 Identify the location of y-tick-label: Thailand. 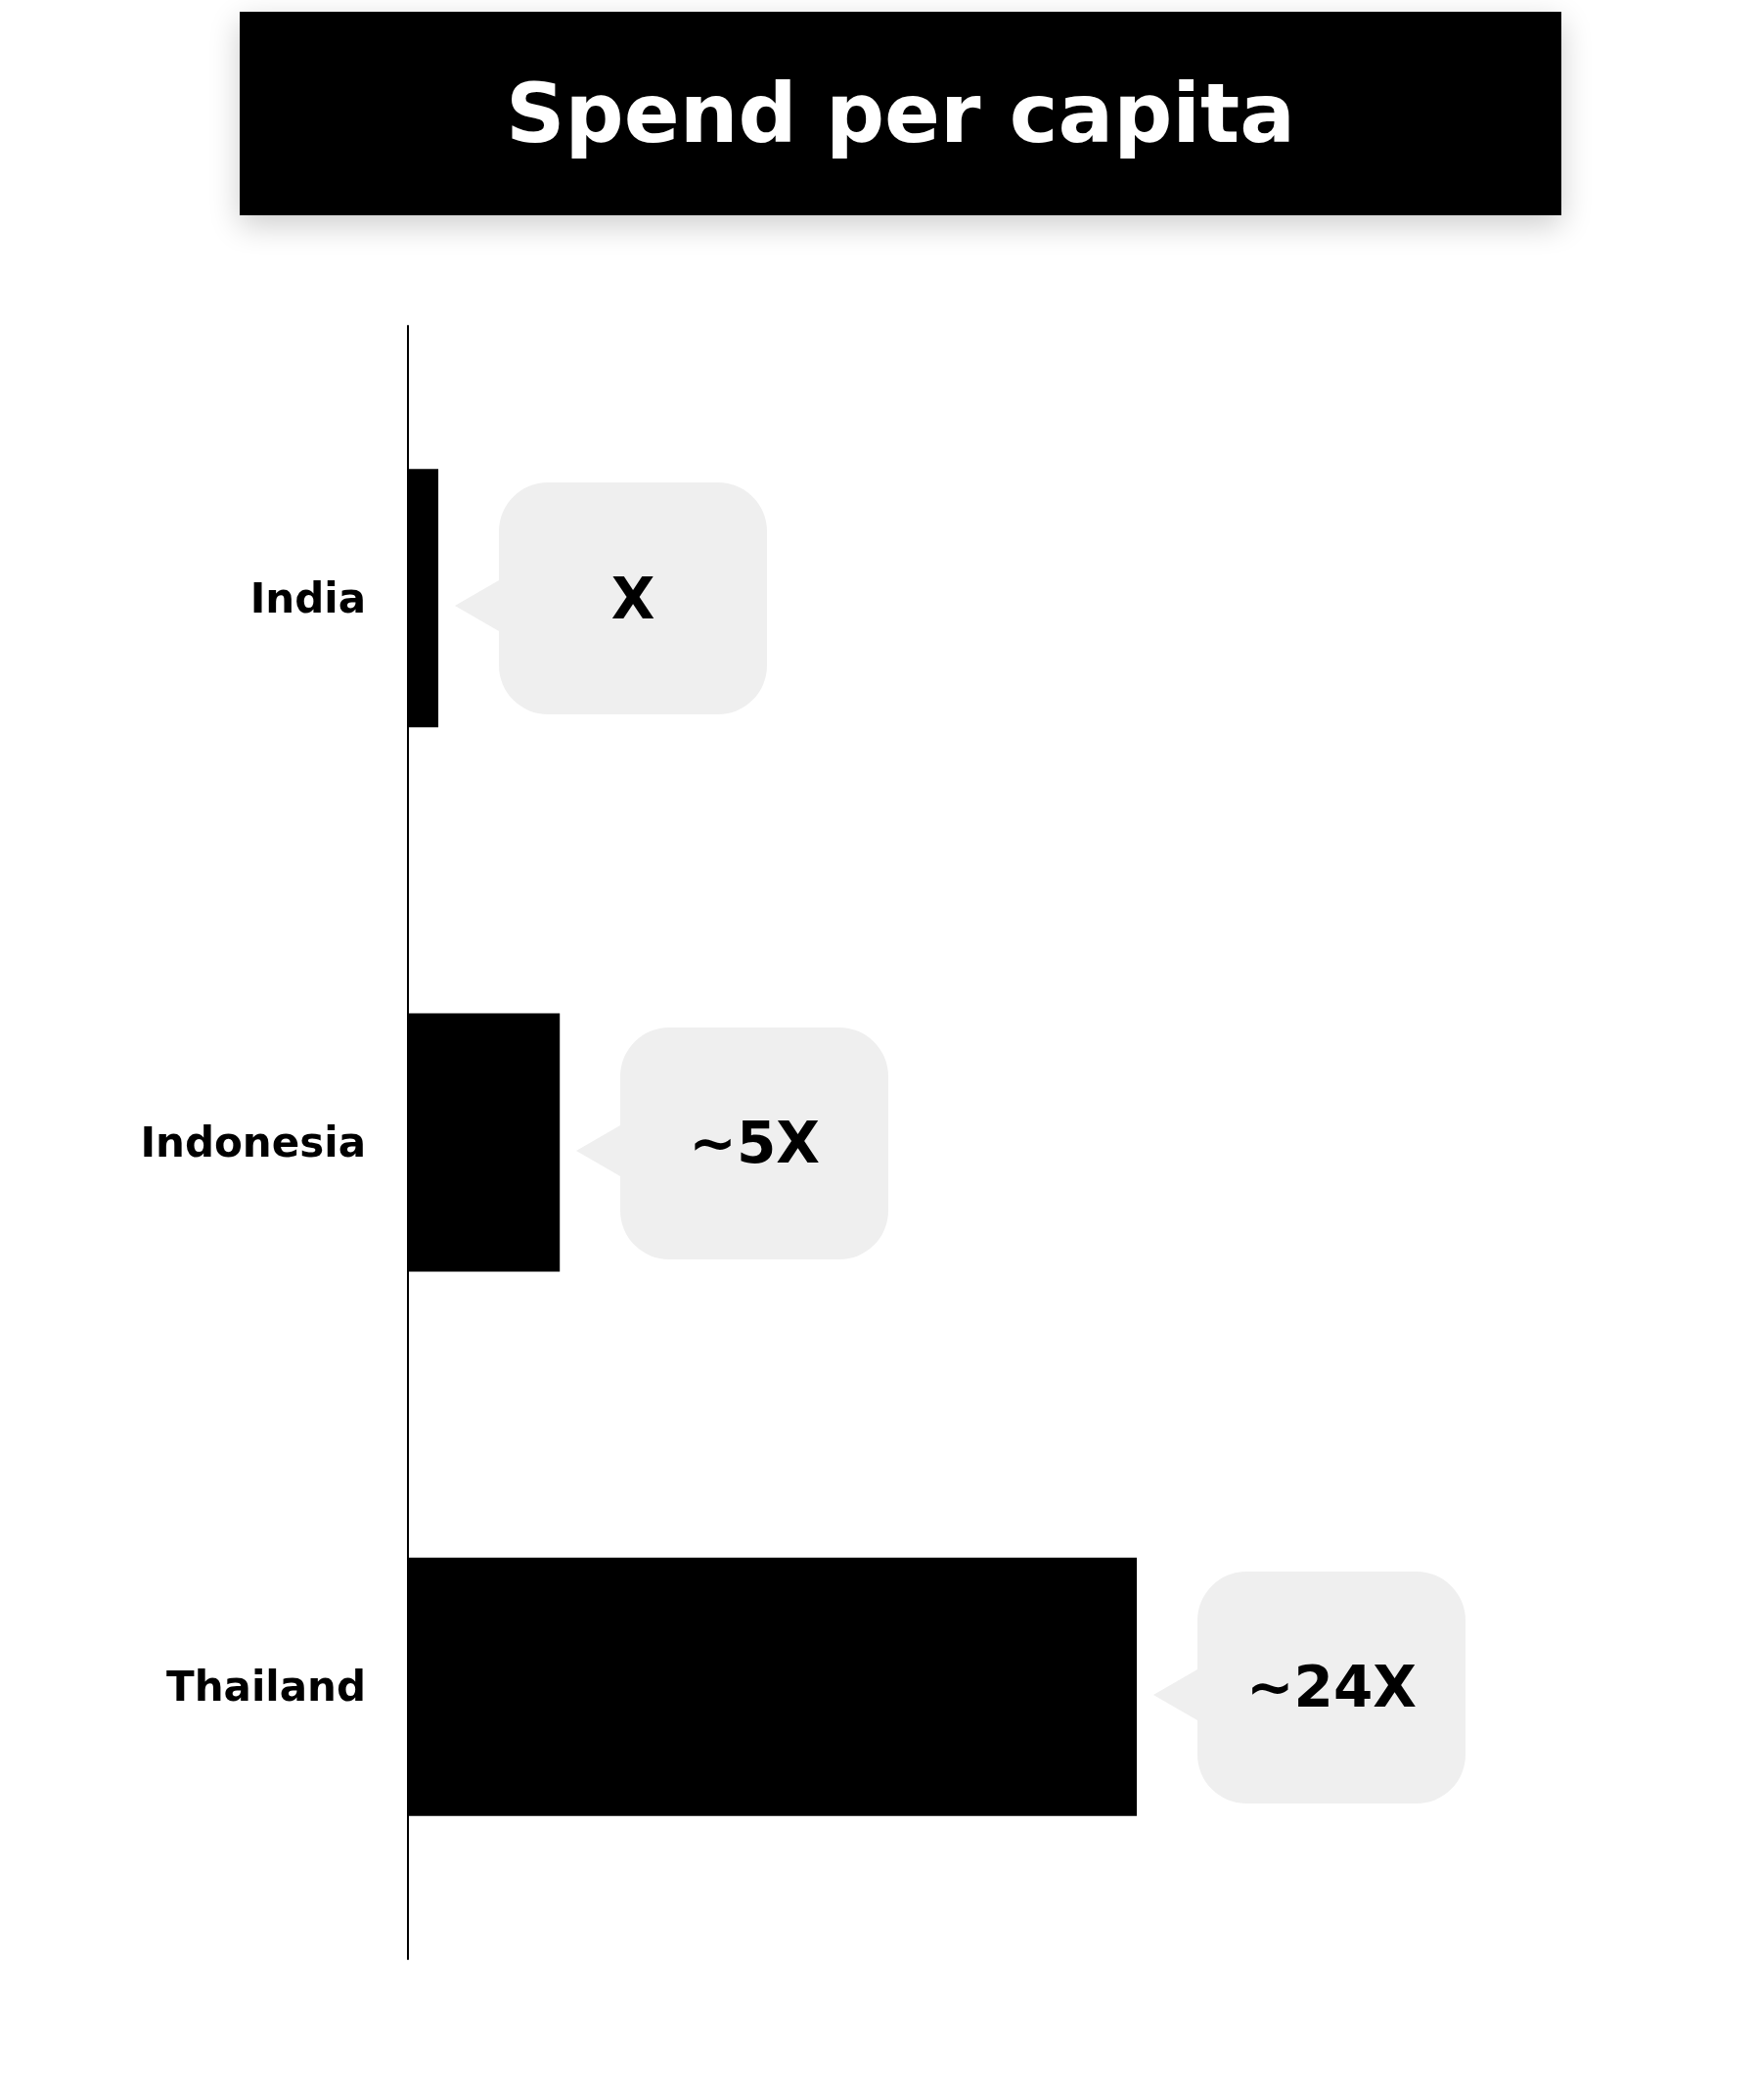
(266, 1687).